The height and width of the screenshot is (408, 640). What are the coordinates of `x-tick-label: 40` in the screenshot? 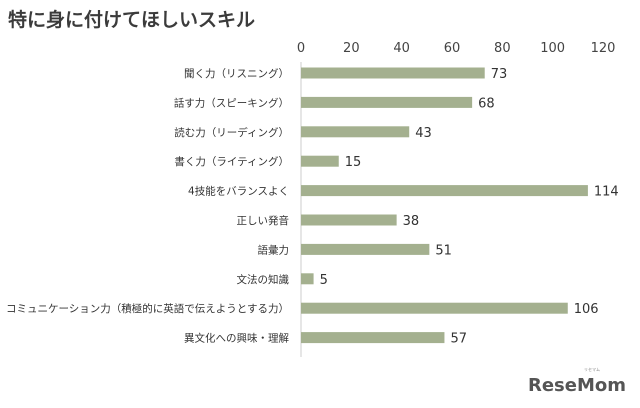 It's located at (401, 48).